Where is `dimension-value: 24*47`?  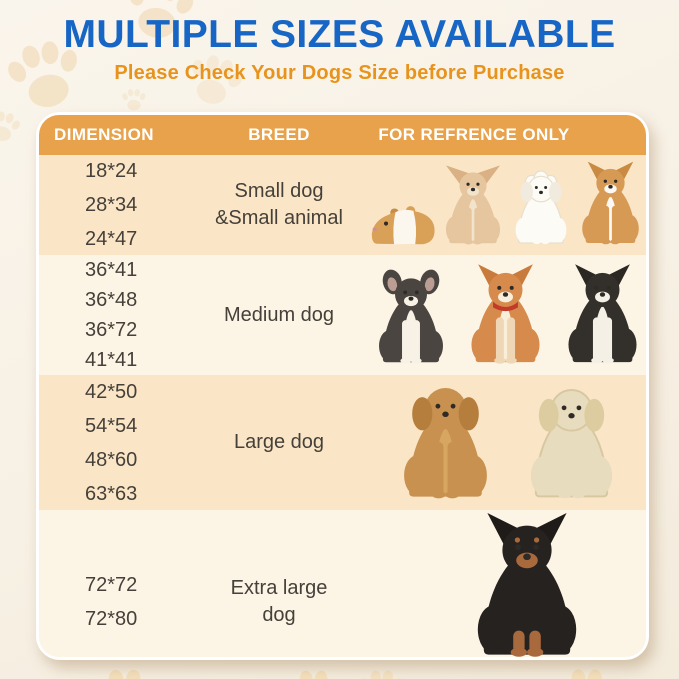
dimension-value: 24*47 is located at coordinates (111, 239).